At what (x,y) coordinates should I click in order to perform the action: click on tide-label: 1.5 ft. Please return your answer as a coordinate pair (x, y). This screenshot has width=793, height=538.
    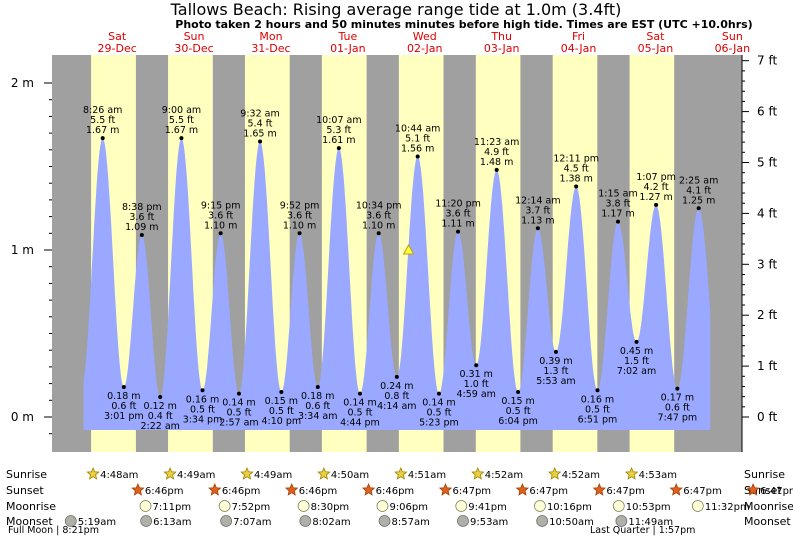
    Looking at the image, I should click on (636, 361).